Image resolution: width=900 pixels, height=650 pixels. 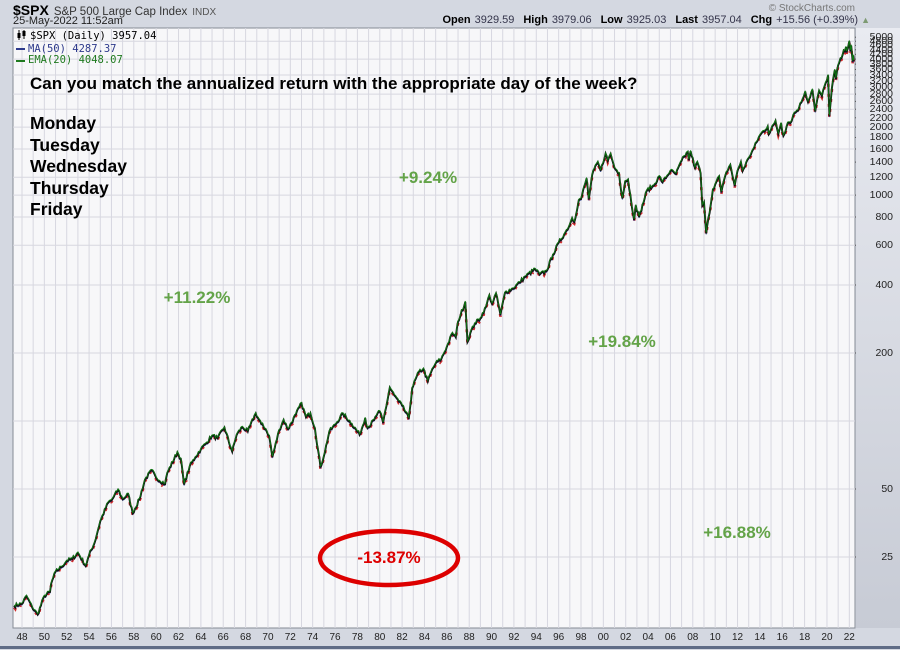 What do you see at coordinates (737, 532) in the screenshot?
I see `return-label: +16.88%` at bounding box center [737, 532].